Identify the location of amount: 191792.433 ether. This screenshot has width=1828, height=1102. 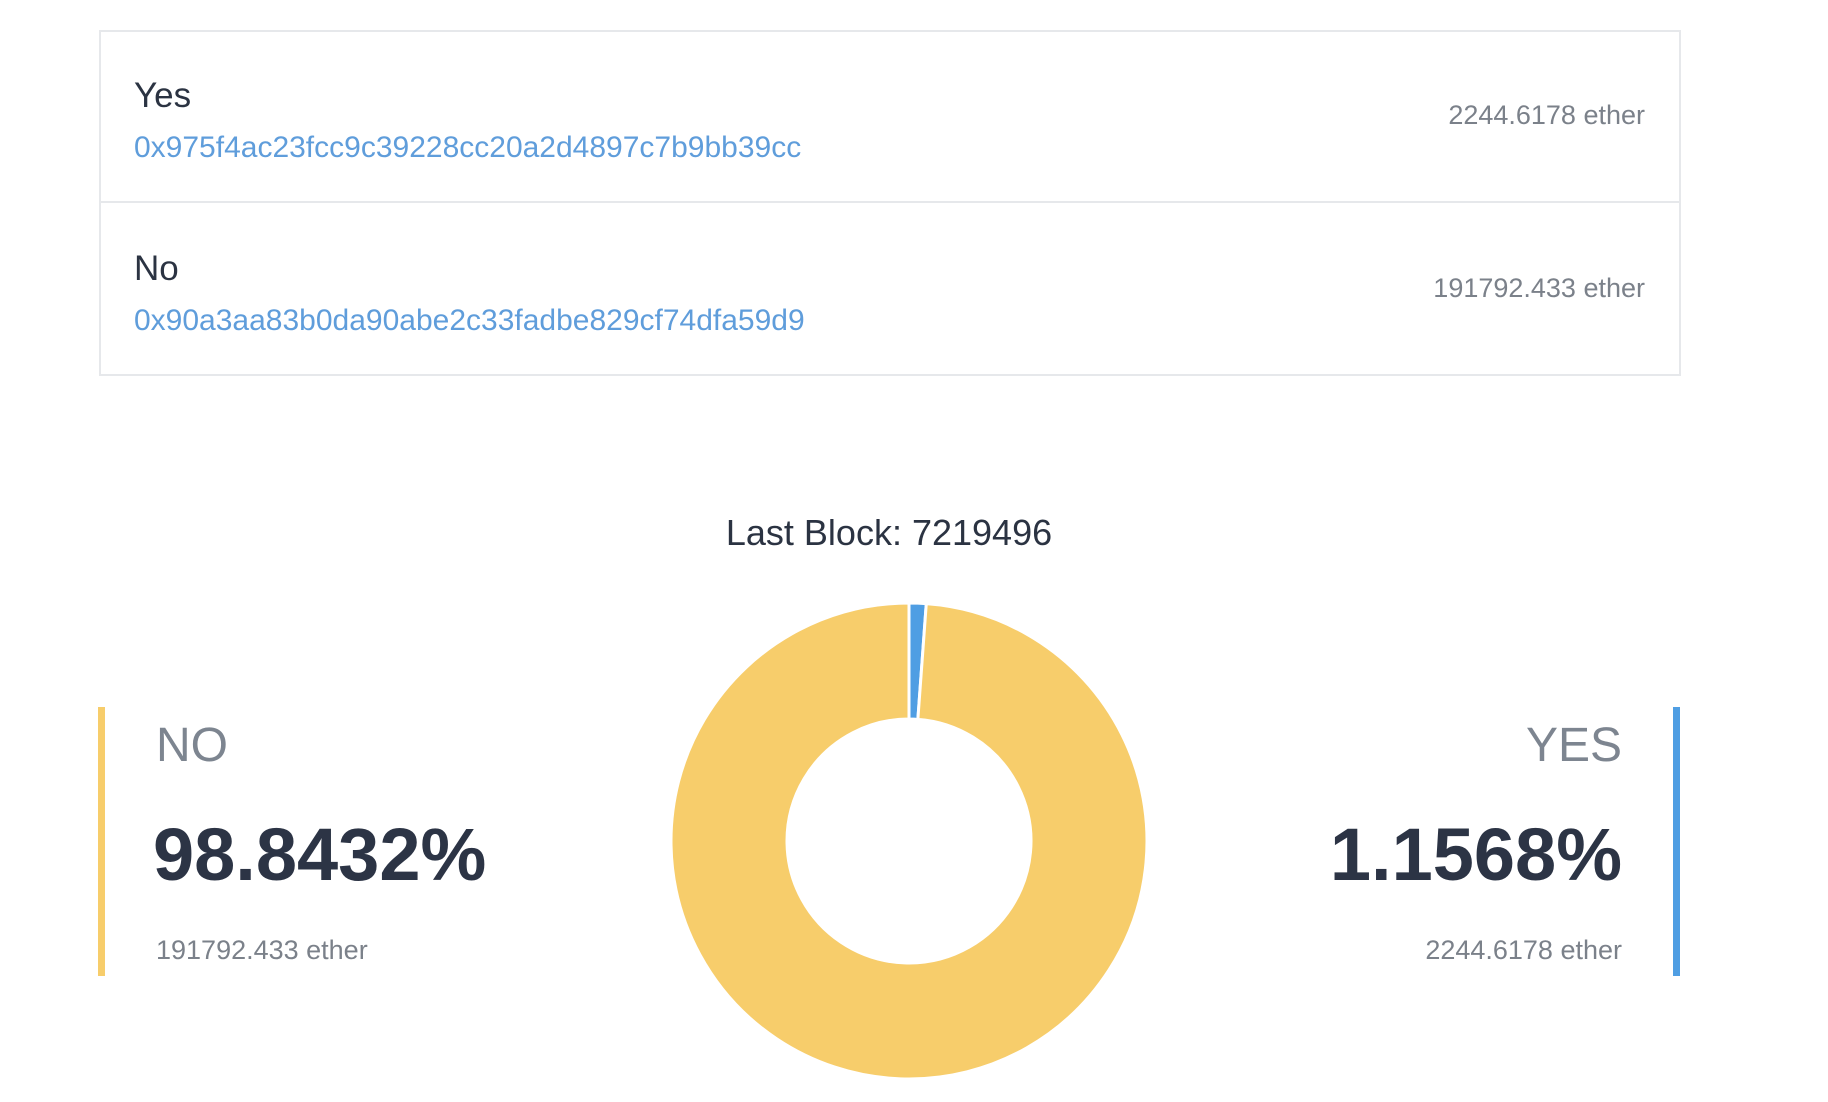
(262, 950).